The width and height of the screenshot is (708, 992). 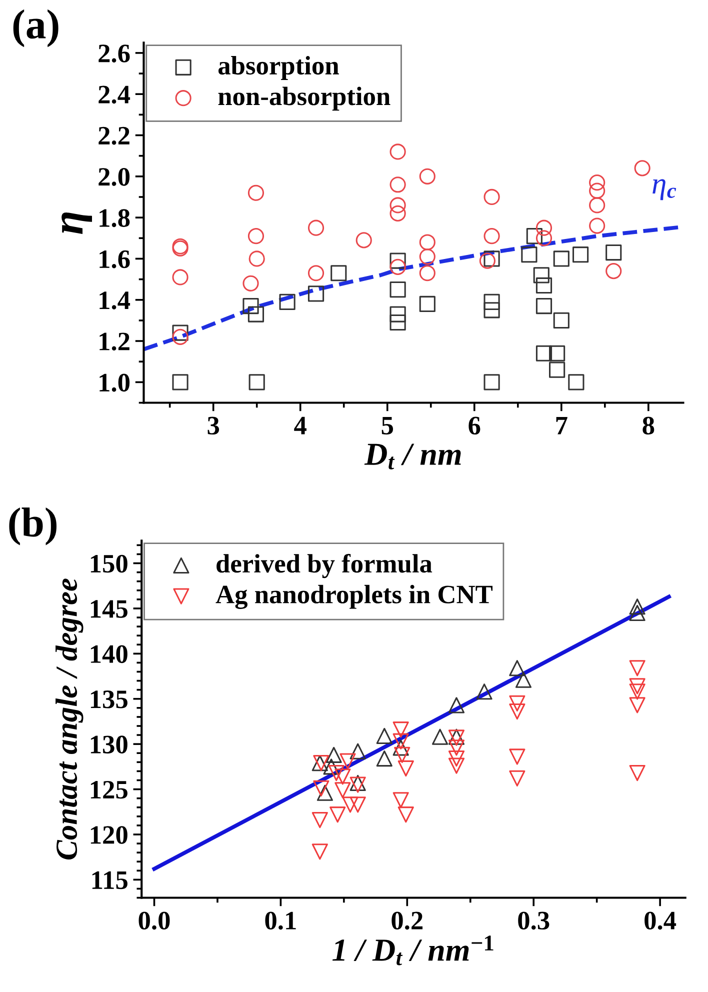 I want to click on legend-label: derived by formula, so click(x=324, y=566).